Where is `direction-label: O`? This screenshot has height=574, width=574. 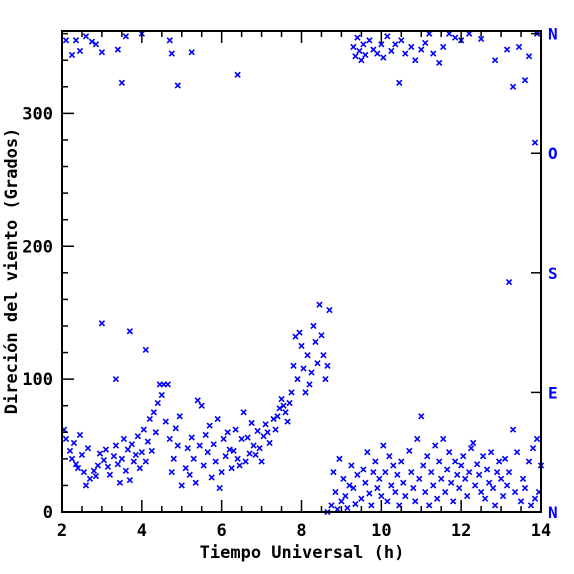
direction-label: O is located at coordinates (553, 153).